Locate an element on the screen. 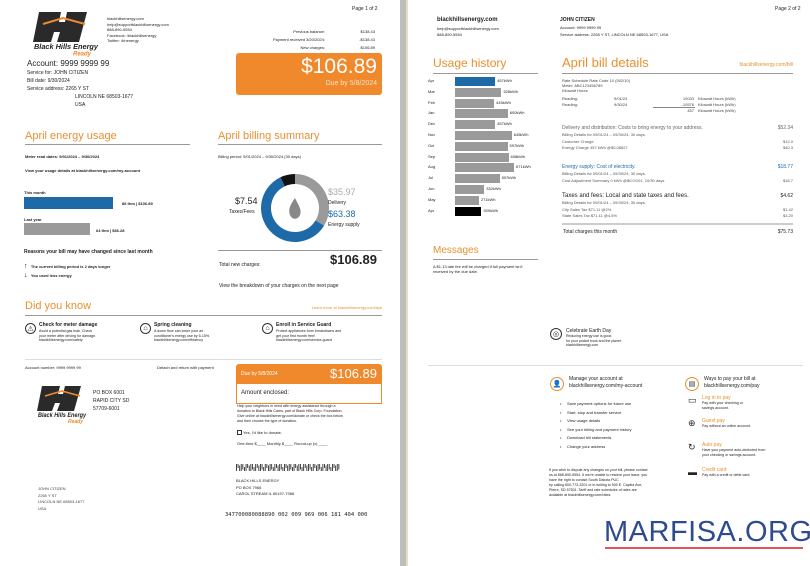 Image resolution: width=810 pixels, height=566 pixels. reading-value: 457 is located at coordinates (690, 110).